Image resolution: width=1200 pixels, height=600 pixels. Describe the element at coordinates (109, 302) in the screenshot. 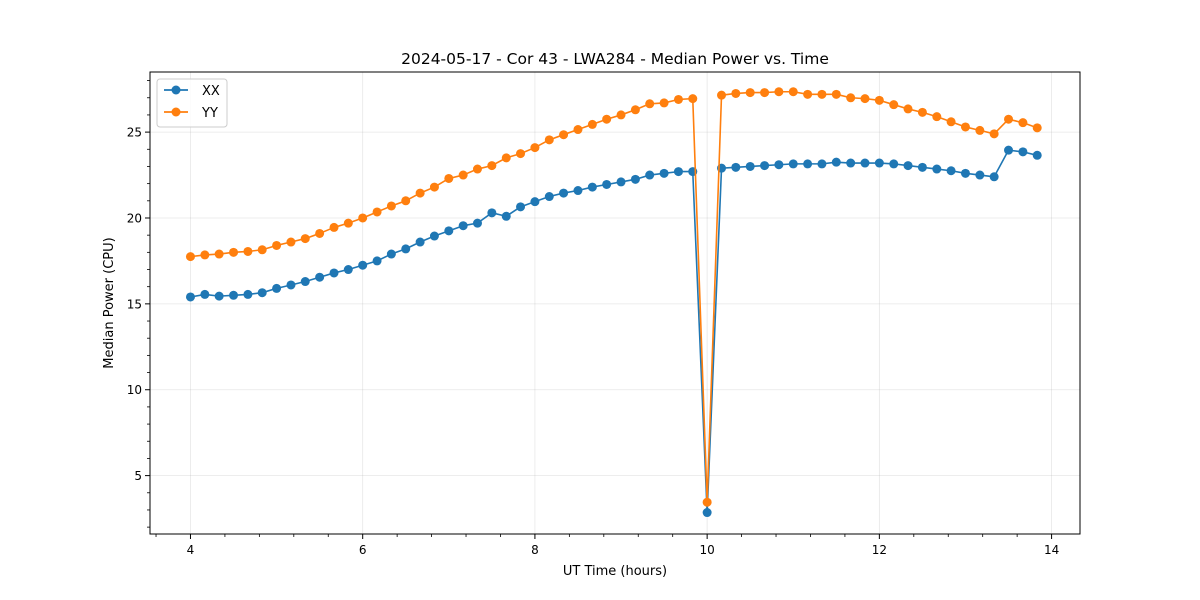

I see `y-axis-label: Median Power (CPU)` at that location.